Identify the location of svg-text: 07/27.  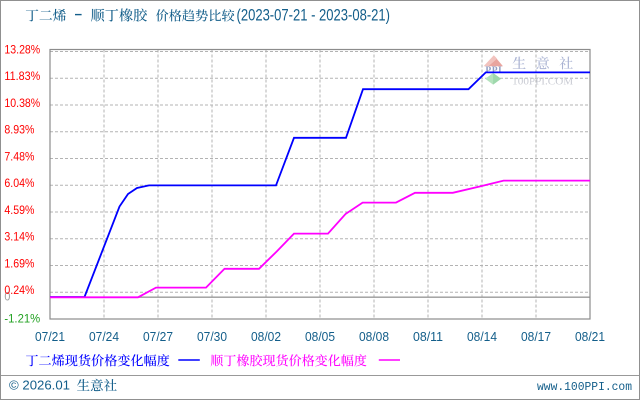
(158, 336).